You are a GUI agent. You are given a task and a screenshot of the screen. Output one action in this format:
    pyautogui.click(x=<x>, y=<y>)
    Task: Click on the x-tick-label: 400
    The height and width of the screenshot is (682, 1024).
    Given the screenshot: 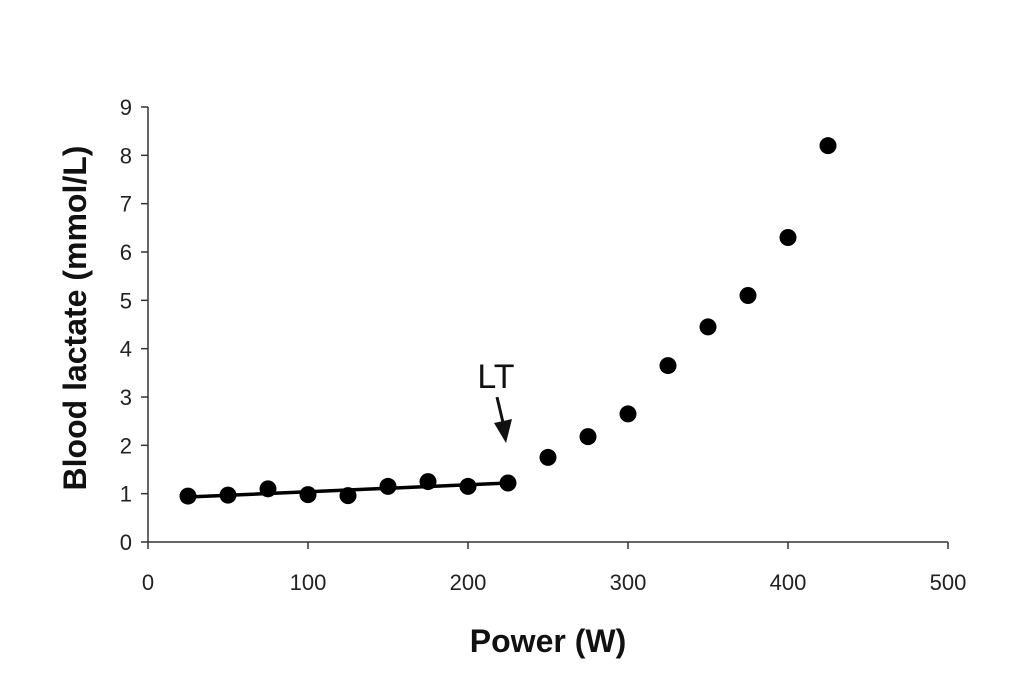 What is the action you would take?
    pyautogui.click(x=788, y=582)
    